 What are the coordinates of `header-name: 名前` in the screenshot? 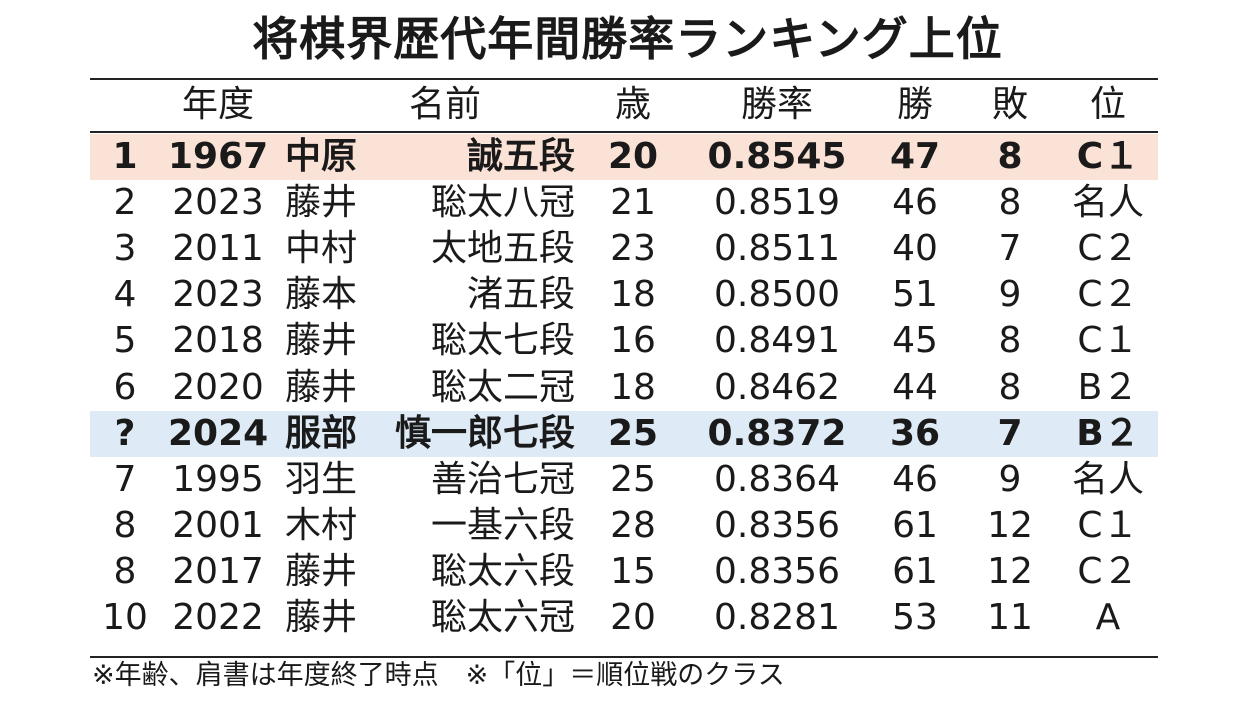 It's located at (444, 104).